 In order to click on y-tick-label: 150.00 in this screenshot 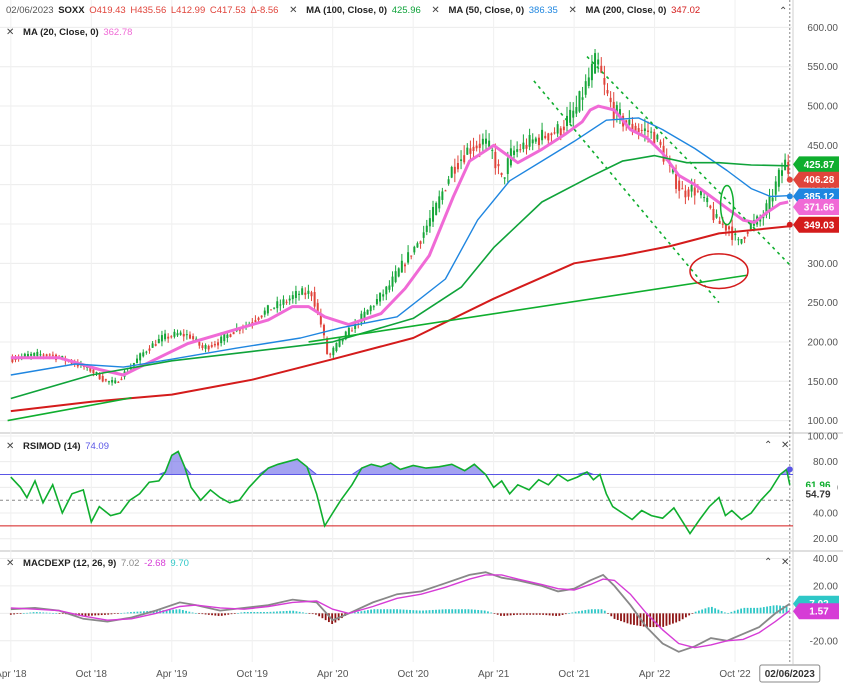, I will do `click(822, 382)`.